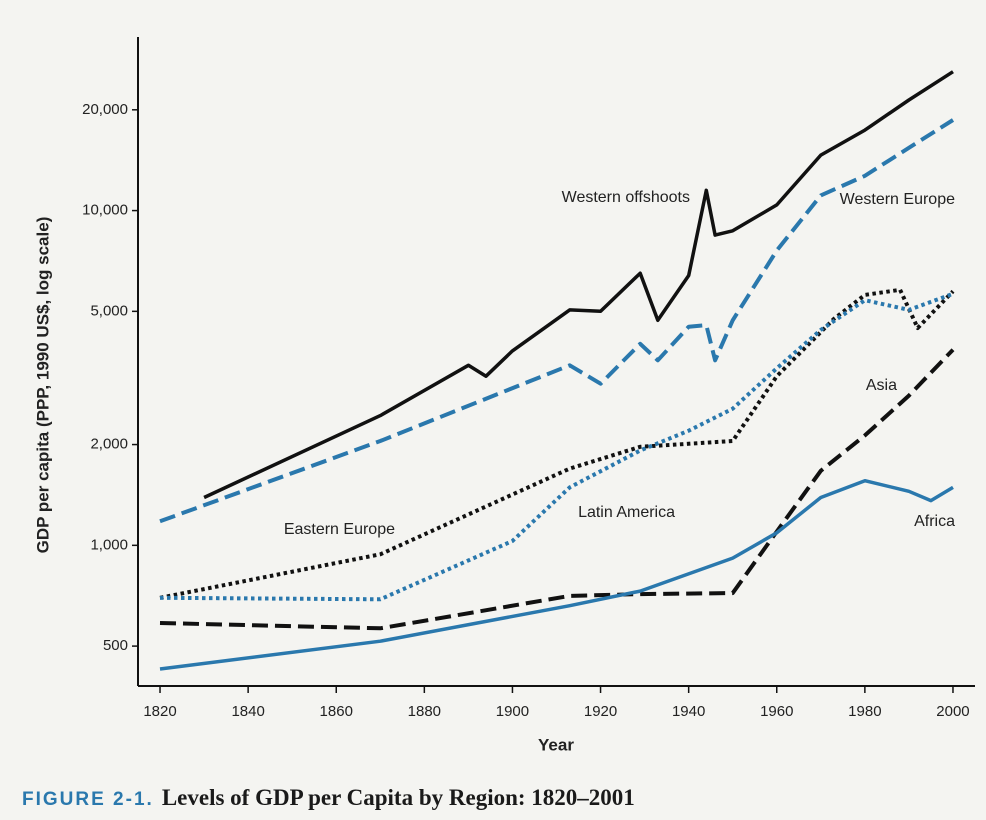 This screenshot has height=820, width=986. I want to click on x-tick-label: 1960, so click(776, 711).